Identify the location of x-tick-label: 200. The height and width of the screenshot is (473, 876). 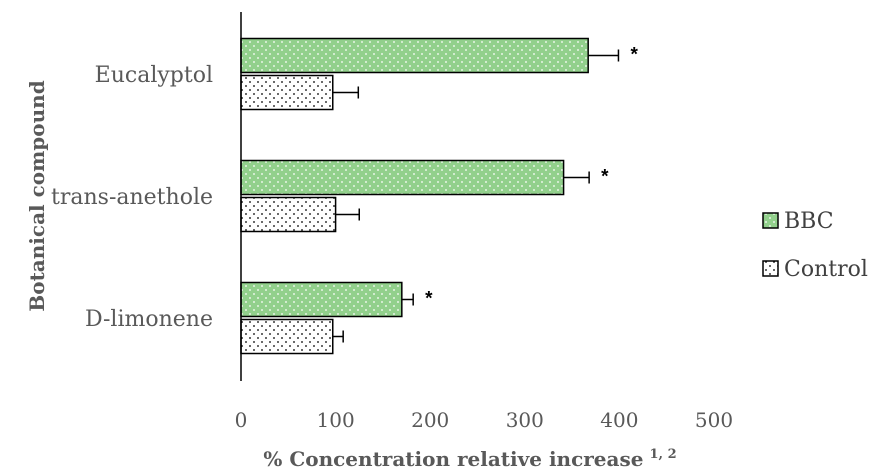
(430, 420).